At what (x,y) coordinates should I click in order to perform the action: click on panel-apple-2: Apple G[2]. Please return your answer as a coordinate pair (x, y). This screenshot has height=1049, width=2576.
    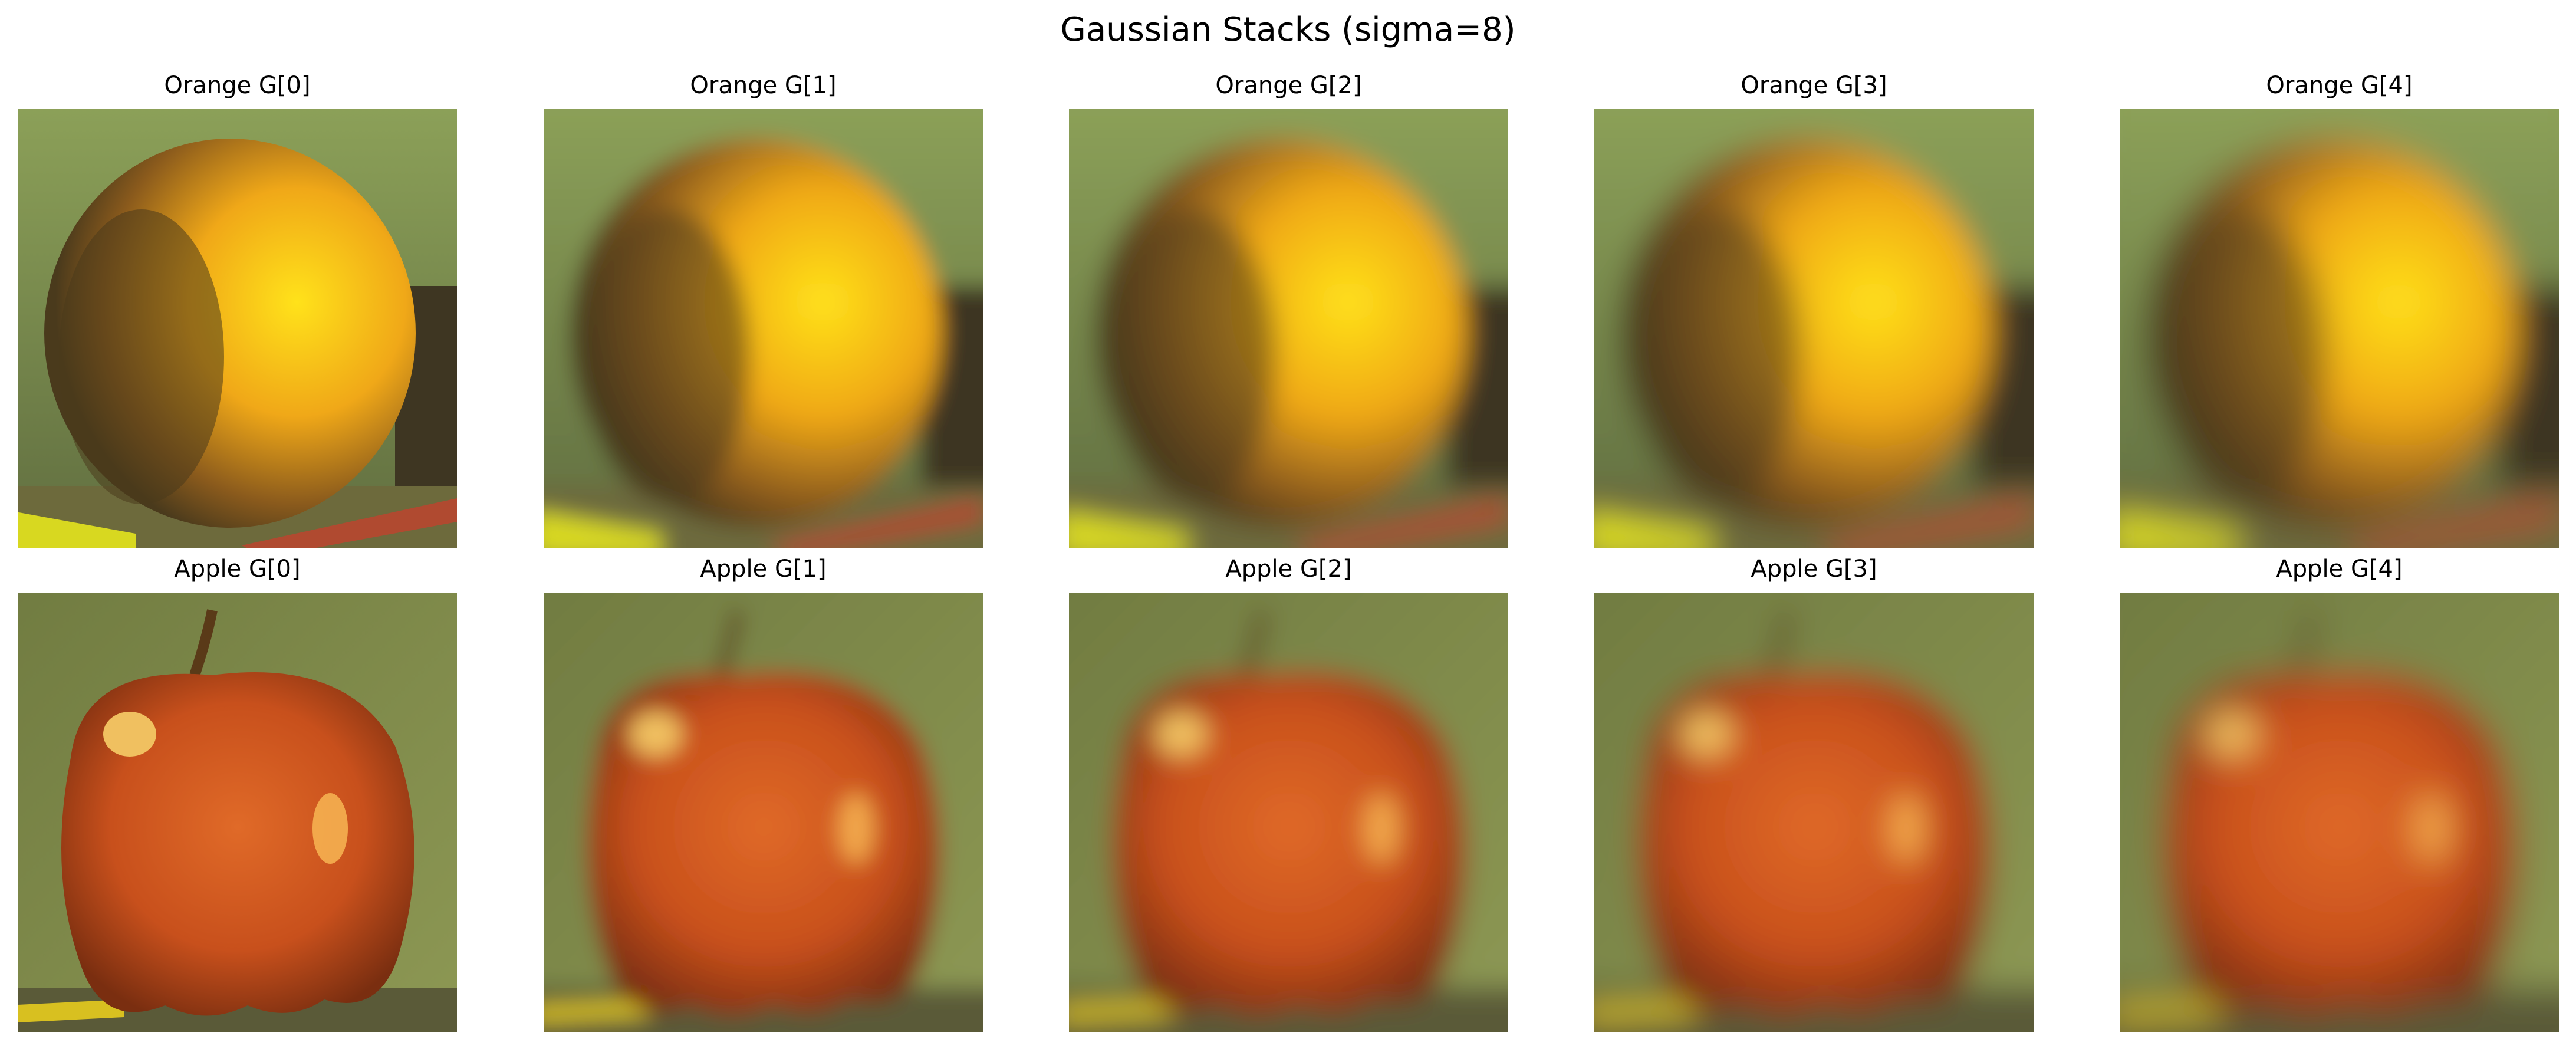
    Looking at the image, I should click on (1288, 793).